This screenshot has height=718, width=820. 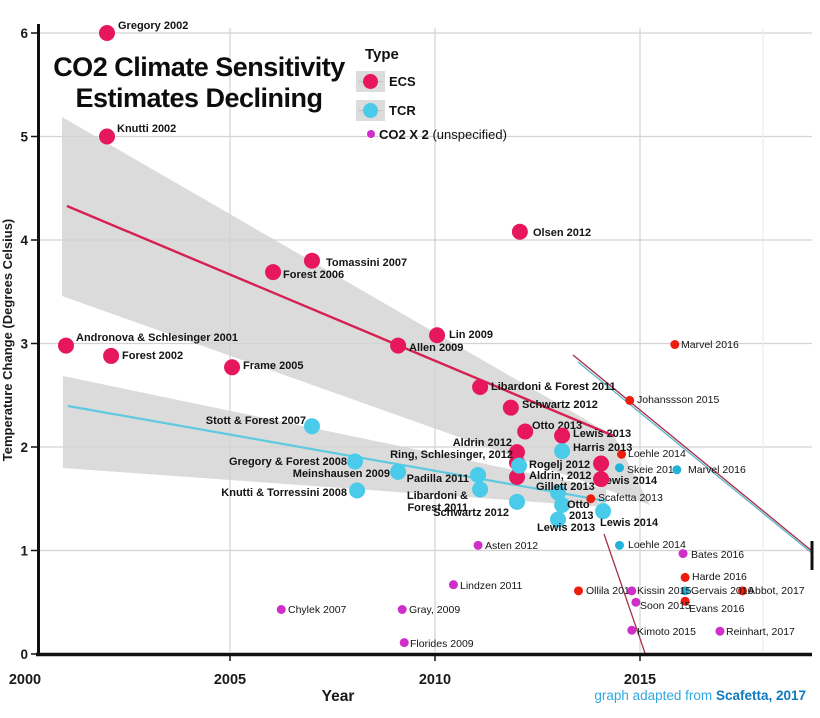 What do you see at coordinates (431, 81) in the screenshot?
I see `legend-item-ecs: ECS` at bounding box center [431, 81].